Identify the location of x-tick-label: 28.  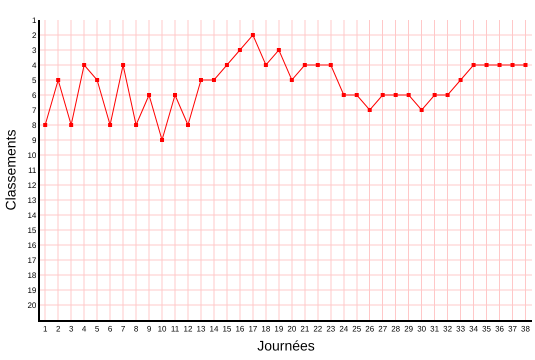
(396, 329).